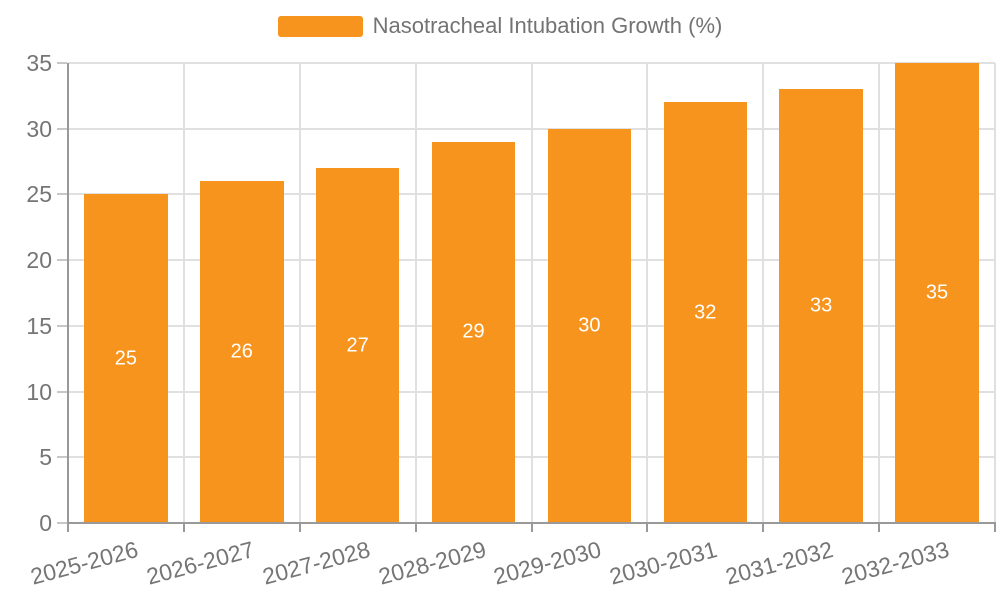 The height and width of the screenshot is (600, 1000). I want to click on y-tick-label: 10, so click(39, 391).